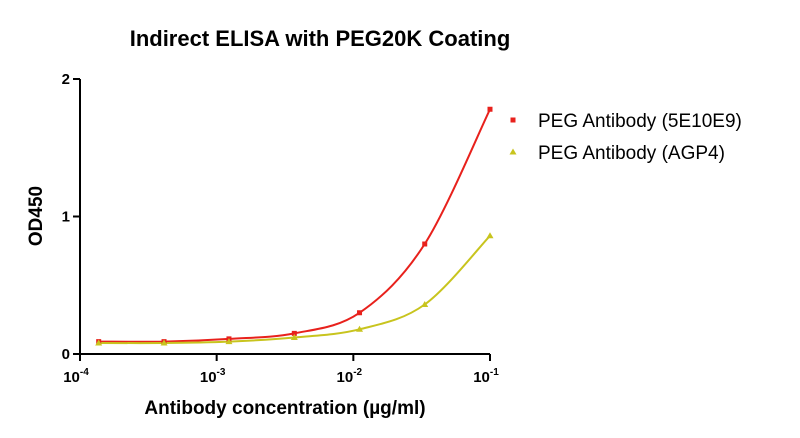  Describe the element at coordinates (36, 216) in the screenshot. I see `y-axis-label: OD450` at that location.